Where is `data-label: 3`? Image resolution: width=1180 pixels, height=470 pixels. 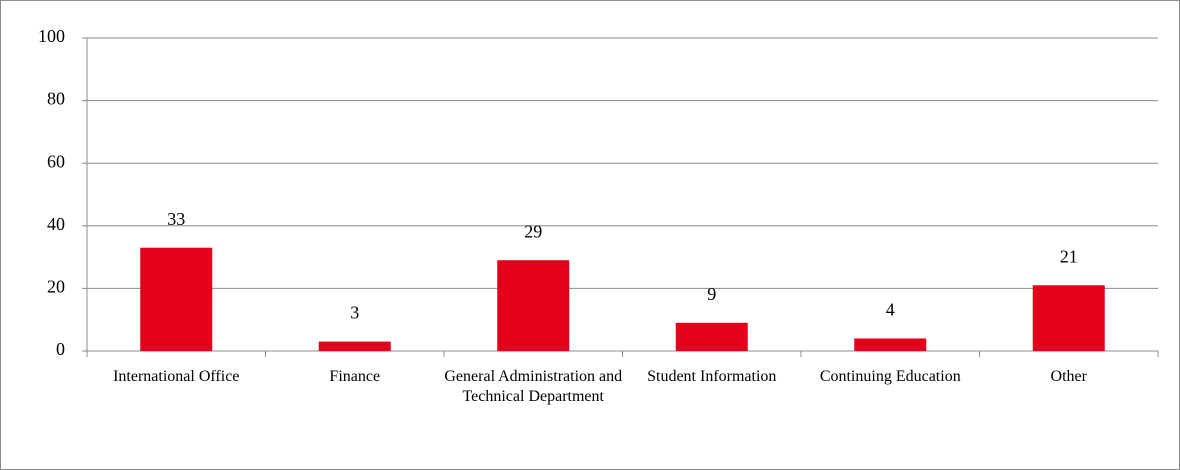
data-label: 3 is located at coordinates (354, 313).